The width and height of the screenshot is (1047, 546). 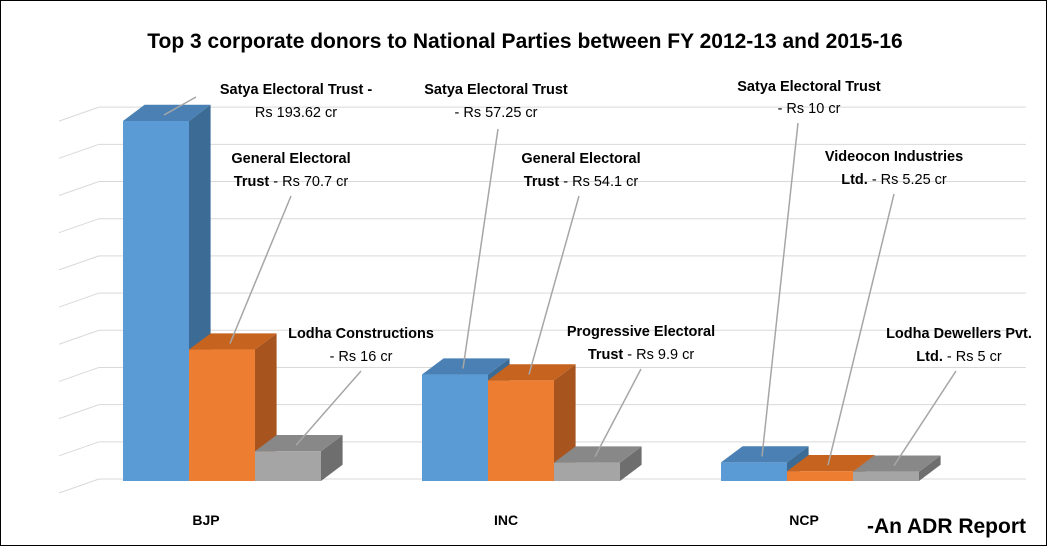 I want to click on data-label-inc-1-line1: General Electoral, so click(x=580, y=159).